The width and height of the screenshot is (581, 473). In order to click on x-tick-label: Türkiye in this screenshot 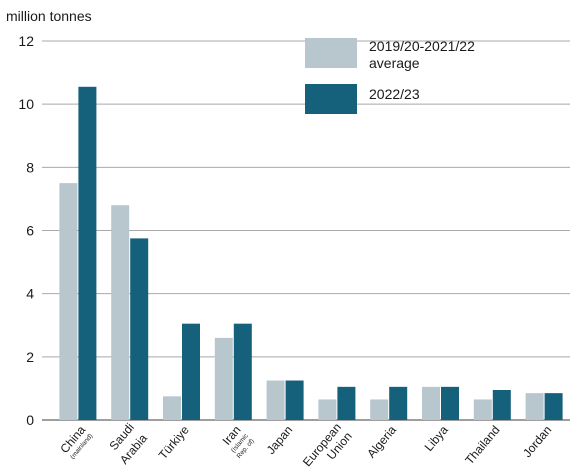, I will do `click(174, 442)`.